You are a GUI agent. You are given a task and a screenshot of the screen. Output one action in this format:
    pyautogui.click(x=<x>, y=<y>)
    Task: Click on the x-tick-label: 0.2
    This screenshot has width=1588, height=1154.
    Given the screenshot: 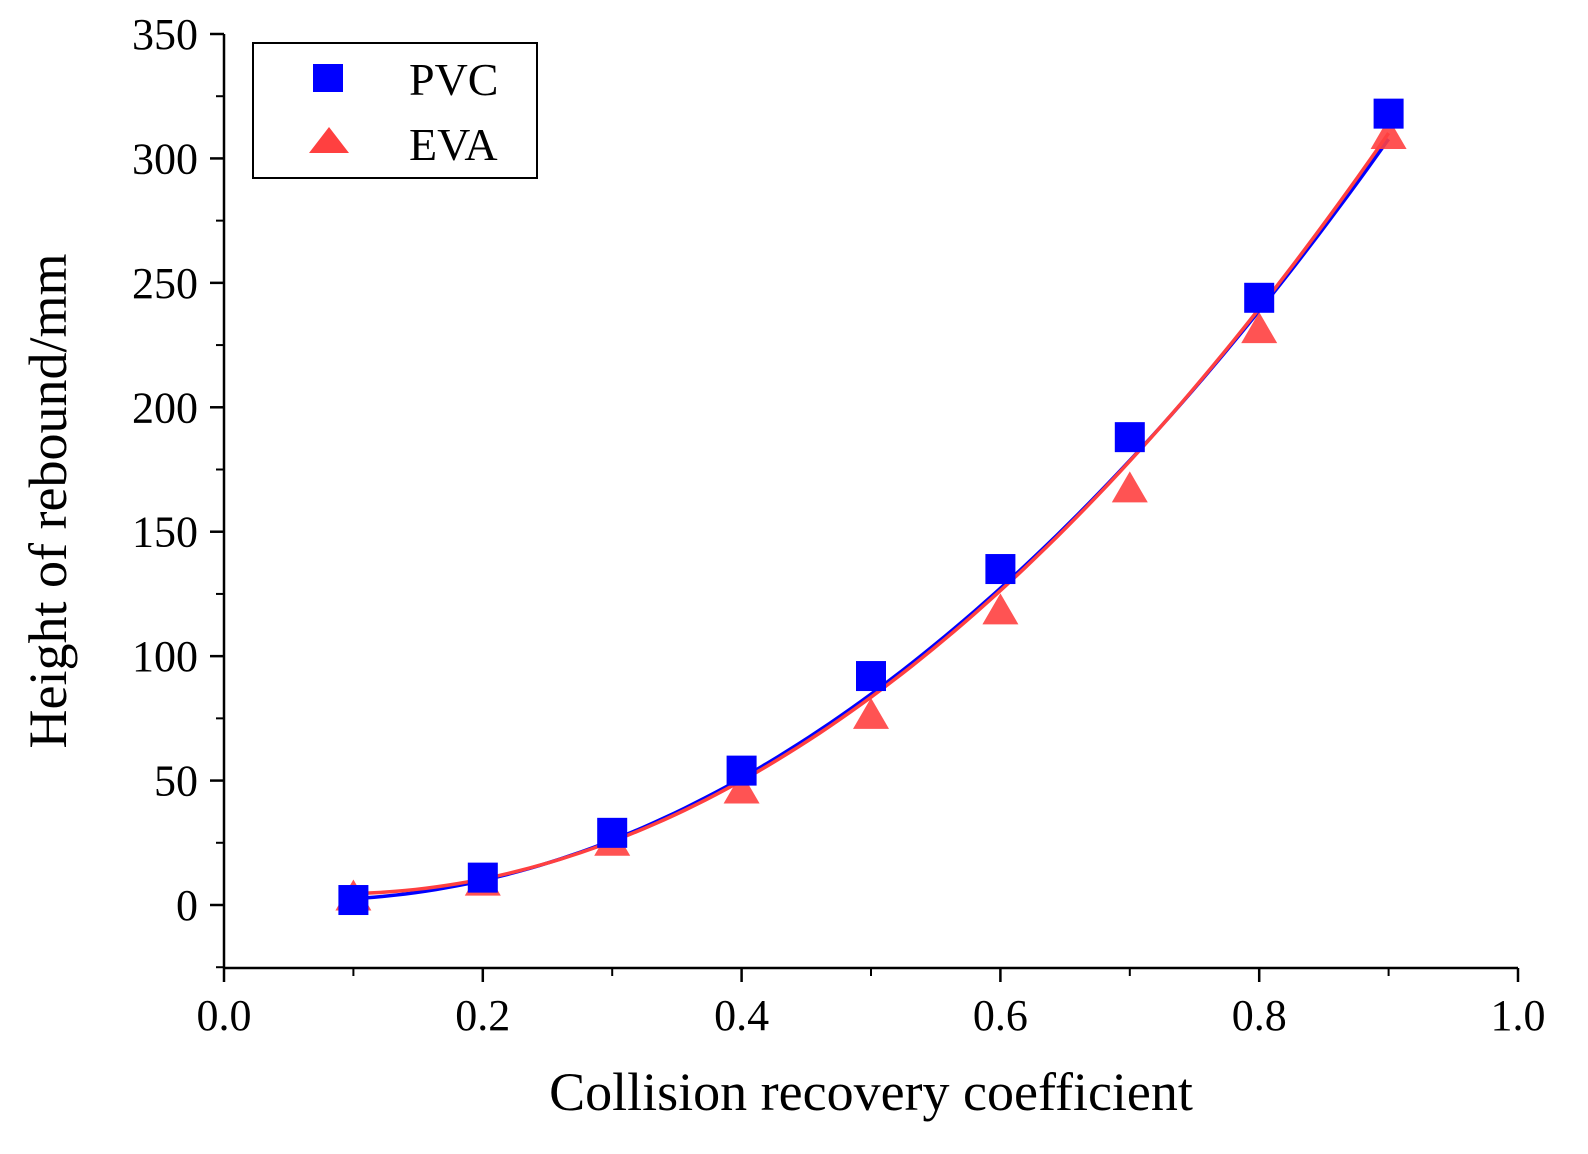 What is the action you would take?
    pyautogui.click(x=482, y=1015)
    